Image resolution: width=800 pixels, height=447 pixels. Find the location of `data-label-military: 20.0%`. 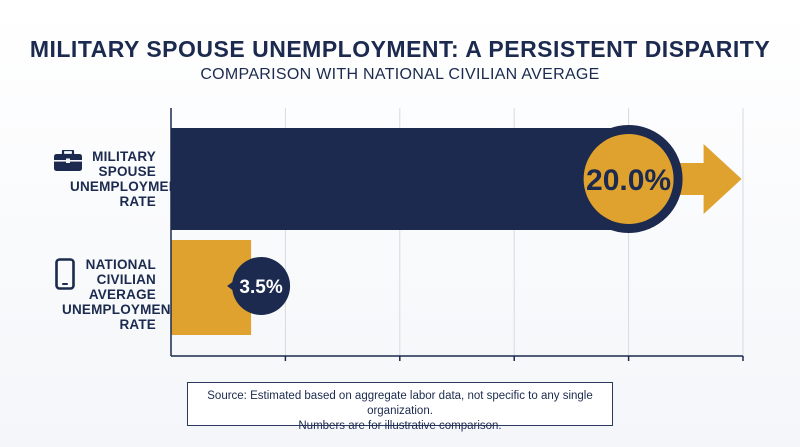

data-label-military: 20.0% is located at coordinates (628, 180).